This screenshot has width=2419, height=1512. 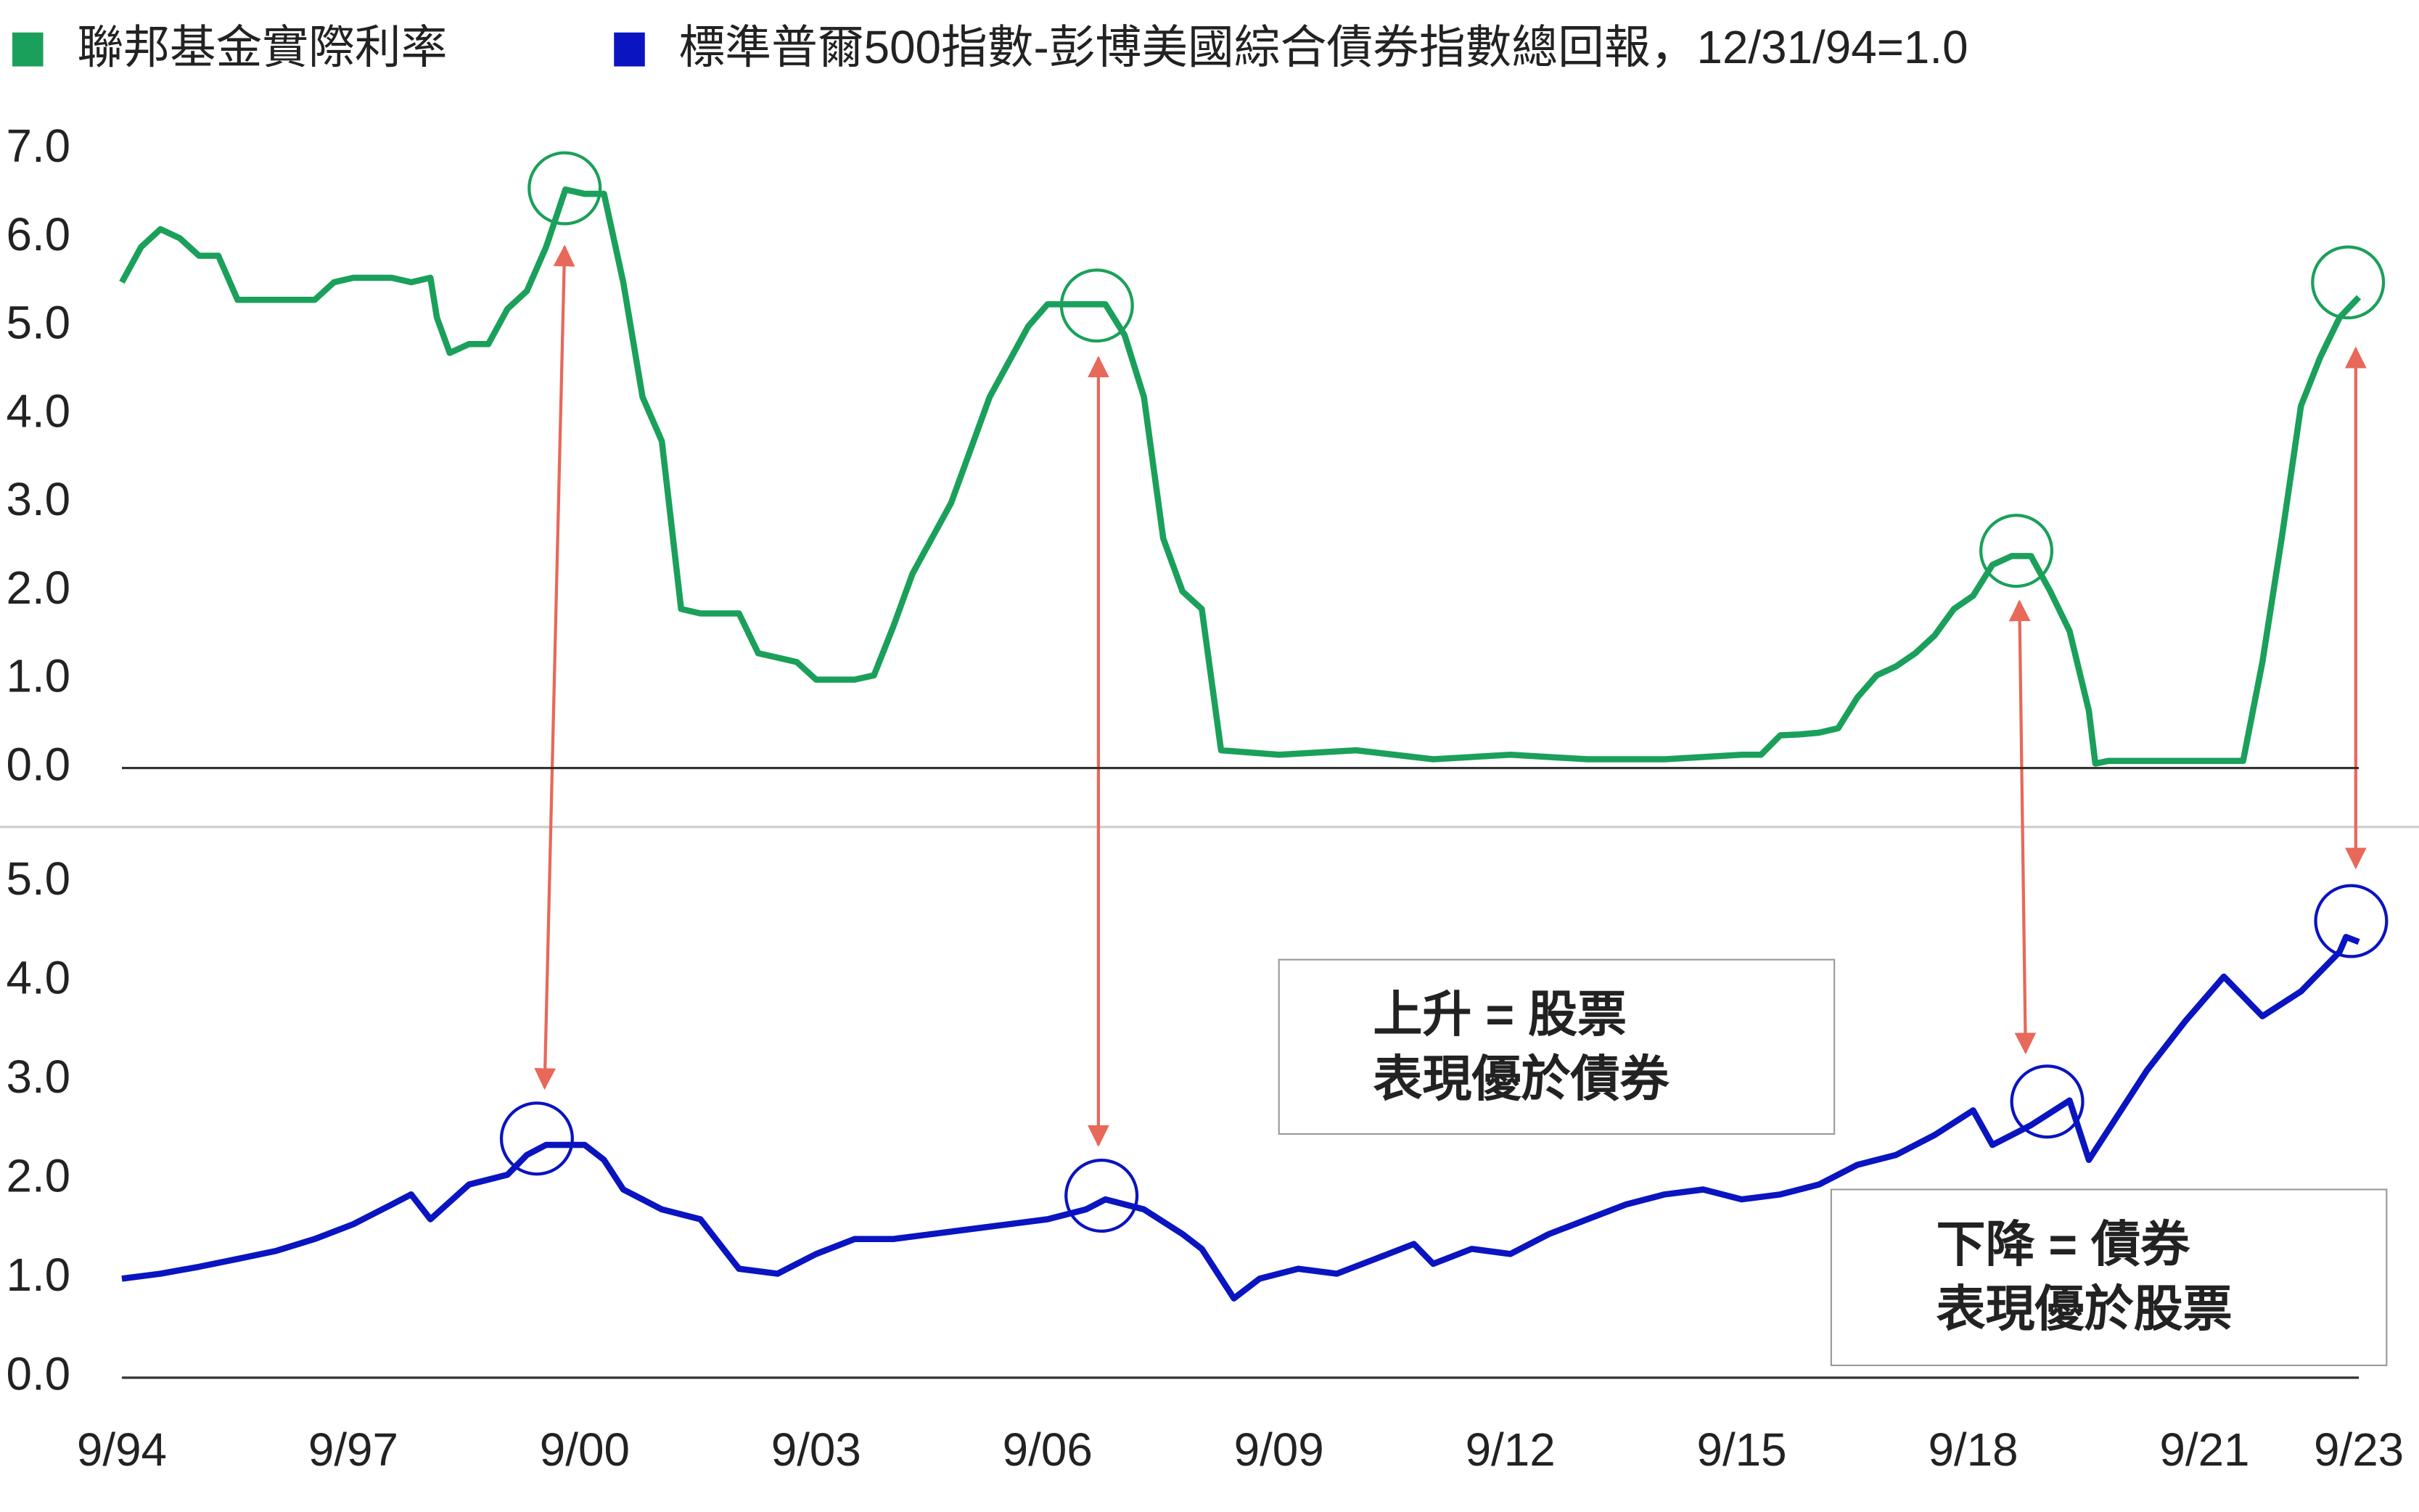 I want to click on x-tick-label: 9/97, so click(x=353, y=1450).